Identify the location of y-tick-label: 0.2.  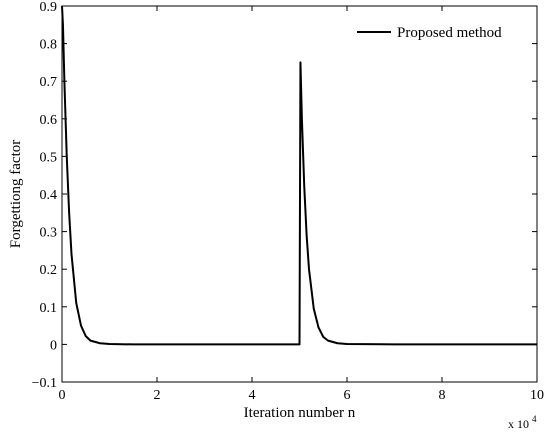
(49, 270).